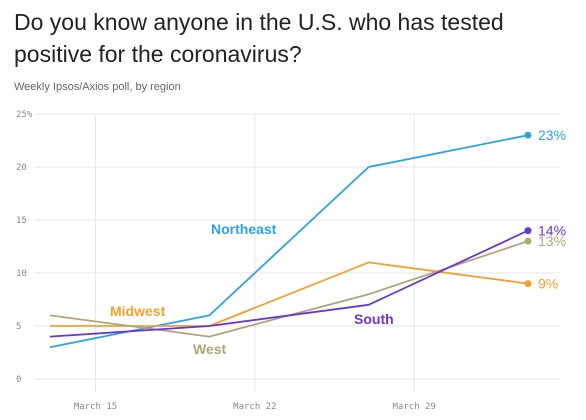 The image size is (586, 420). I want to click on y-tick-label: 25%, so click(24, 115).